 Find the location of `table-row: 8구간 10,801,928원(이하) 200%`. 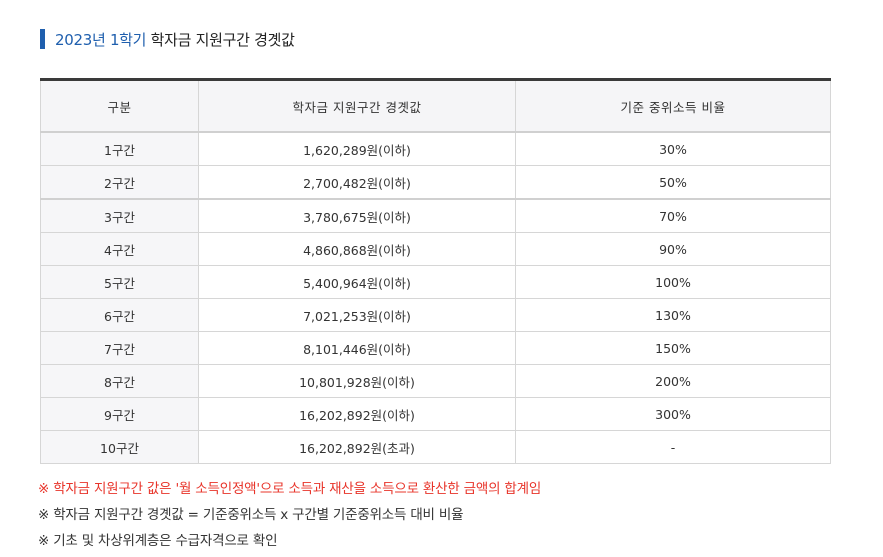

table-row: 8구간 10,801,928원(이하) 200% is located at coordinates (435, 381).